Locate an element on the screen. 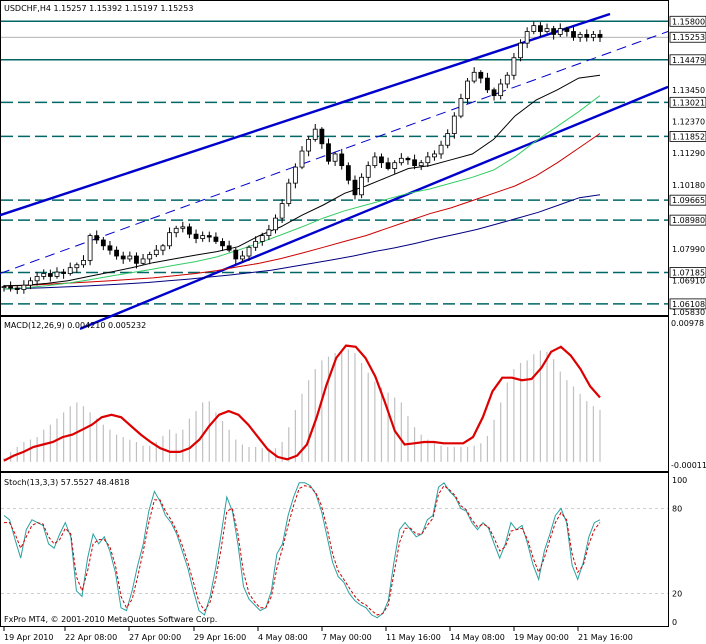 The width and height of the screenshot is (706, 644). price-tick-label: 1.07185 is located at coordinates (688, 272).